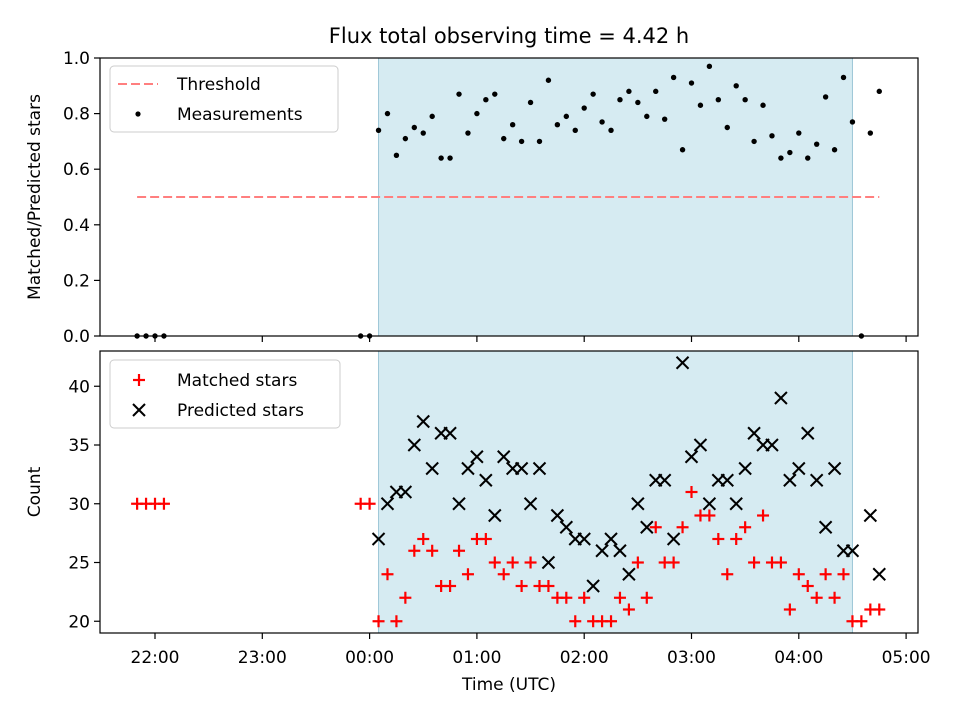  I want to click on legend-measurements-label: Measurements, so click(240, 115).